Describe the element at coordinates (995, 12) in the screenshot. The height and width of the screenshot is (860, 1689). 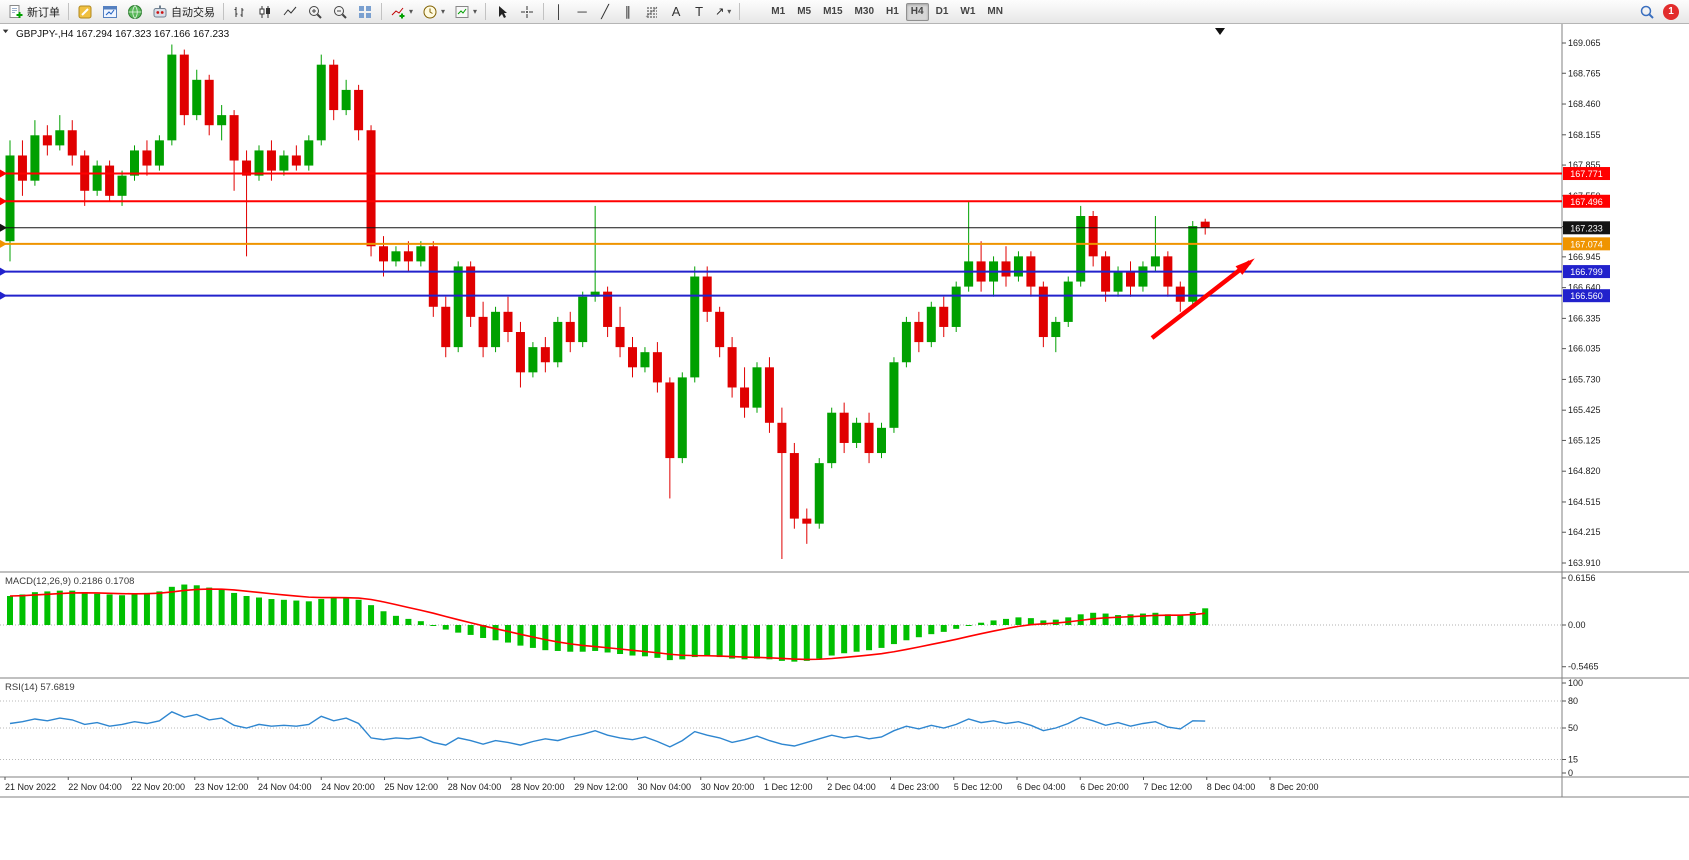
I see `timeframe-mn: MN` at that location.